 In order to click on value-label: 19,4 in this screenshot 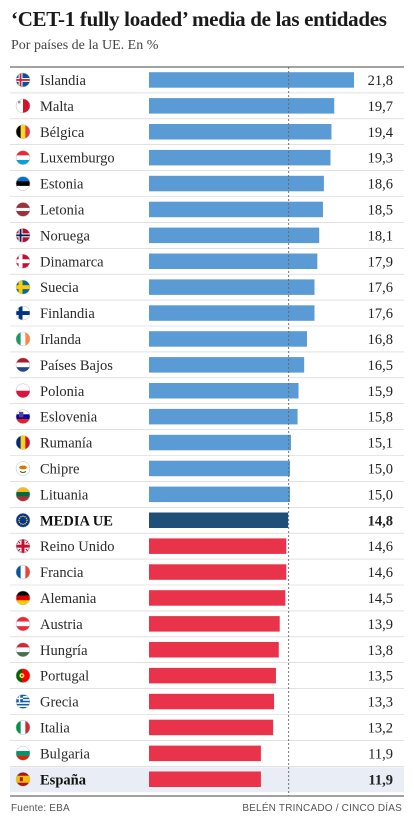, I will do `click(381, 133)`.